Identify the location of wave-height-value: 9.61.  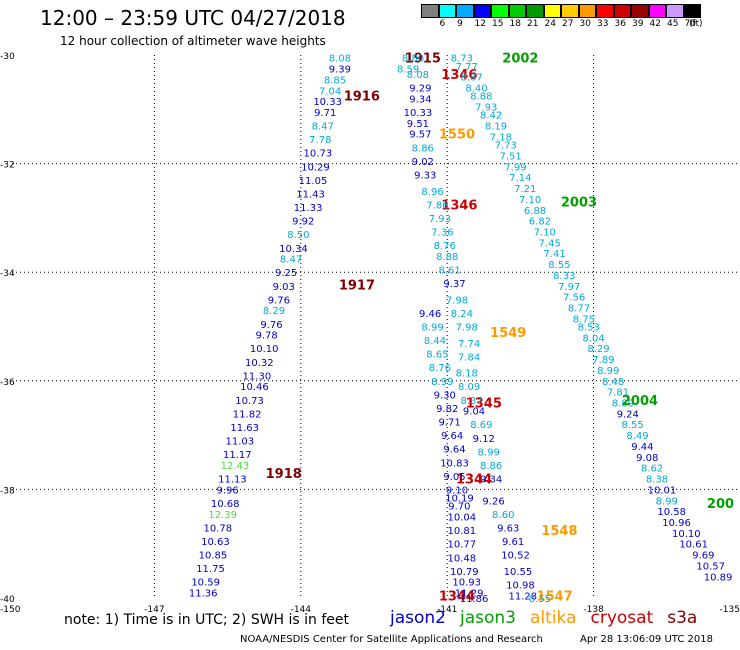
(513, 542).